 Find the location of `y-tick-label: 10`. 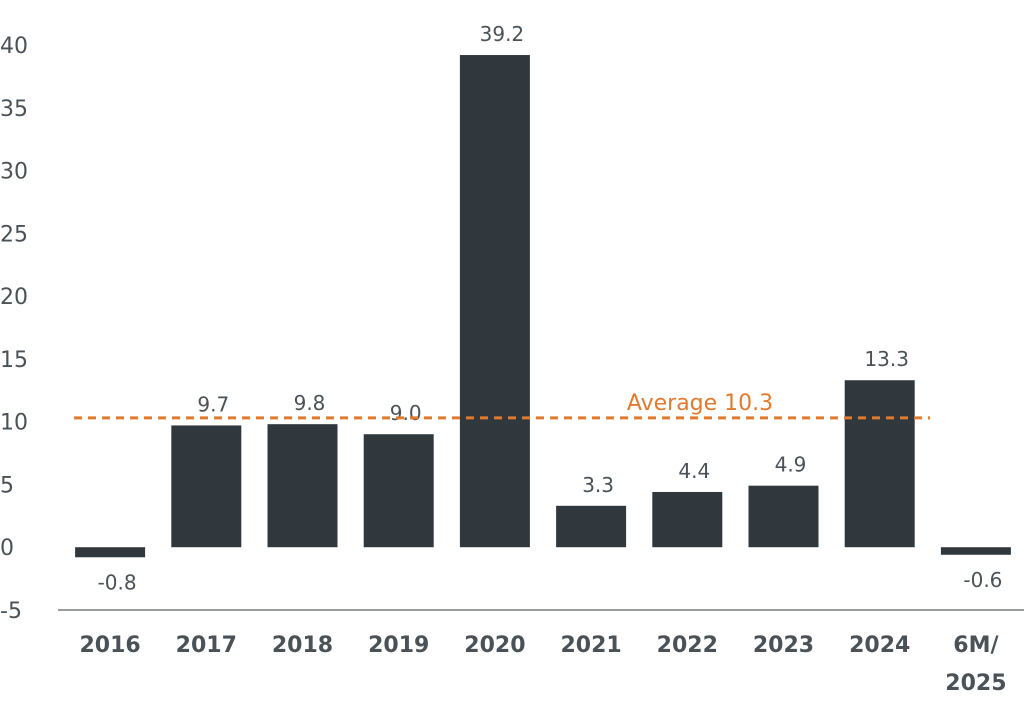

y-tick-label: 10 is located at coordinates (14, 423).